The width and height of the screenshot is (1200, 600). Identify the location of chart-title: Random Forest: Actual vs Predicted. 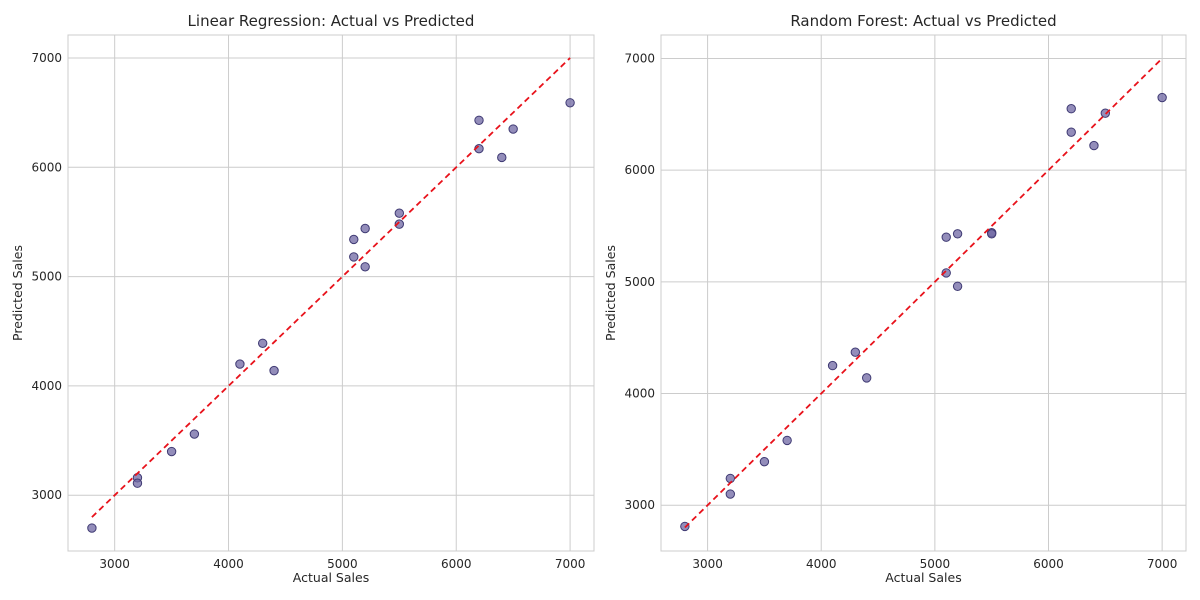
(923, 21).